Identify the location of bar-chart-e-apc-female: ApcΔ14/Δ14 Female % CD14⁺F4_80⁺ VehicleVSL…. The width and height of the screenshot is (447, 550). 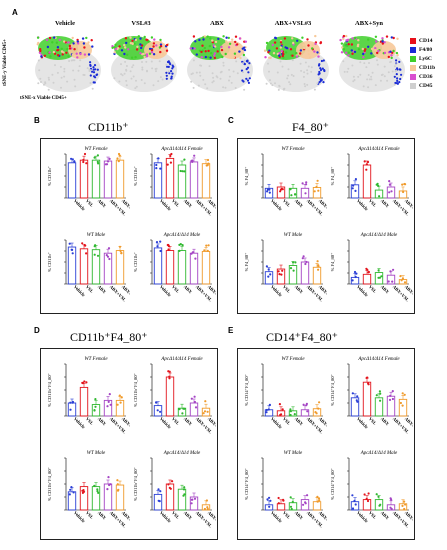
(371, 395).